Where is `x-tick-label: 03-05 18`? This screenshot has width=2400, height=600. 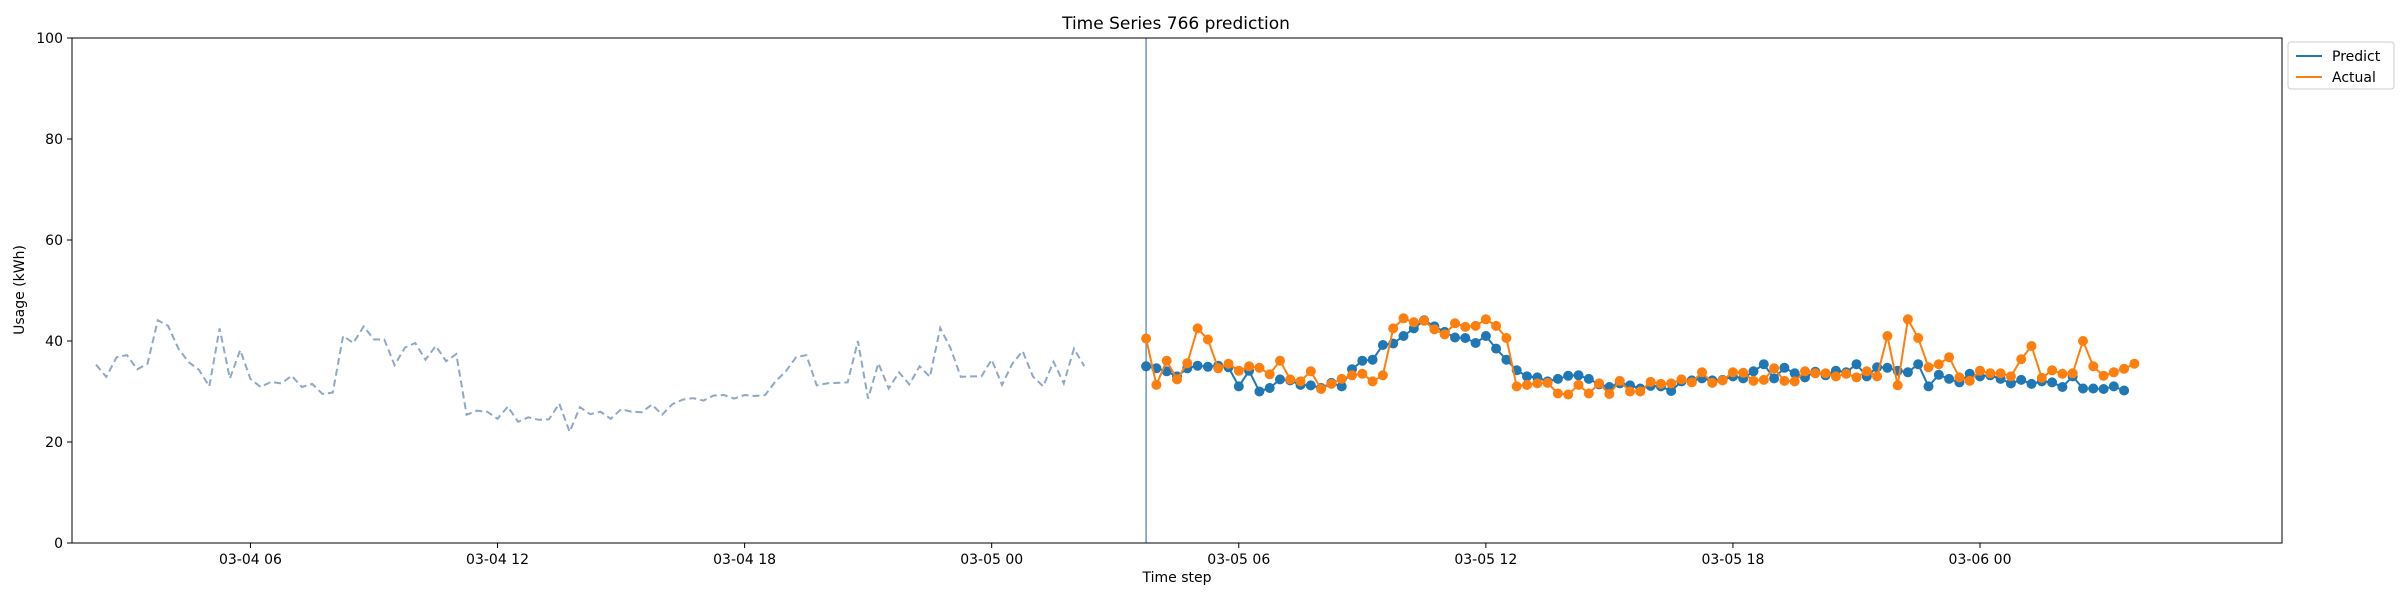
x-tick-label: 03-05 18 is located at coordinates (1732, 560).